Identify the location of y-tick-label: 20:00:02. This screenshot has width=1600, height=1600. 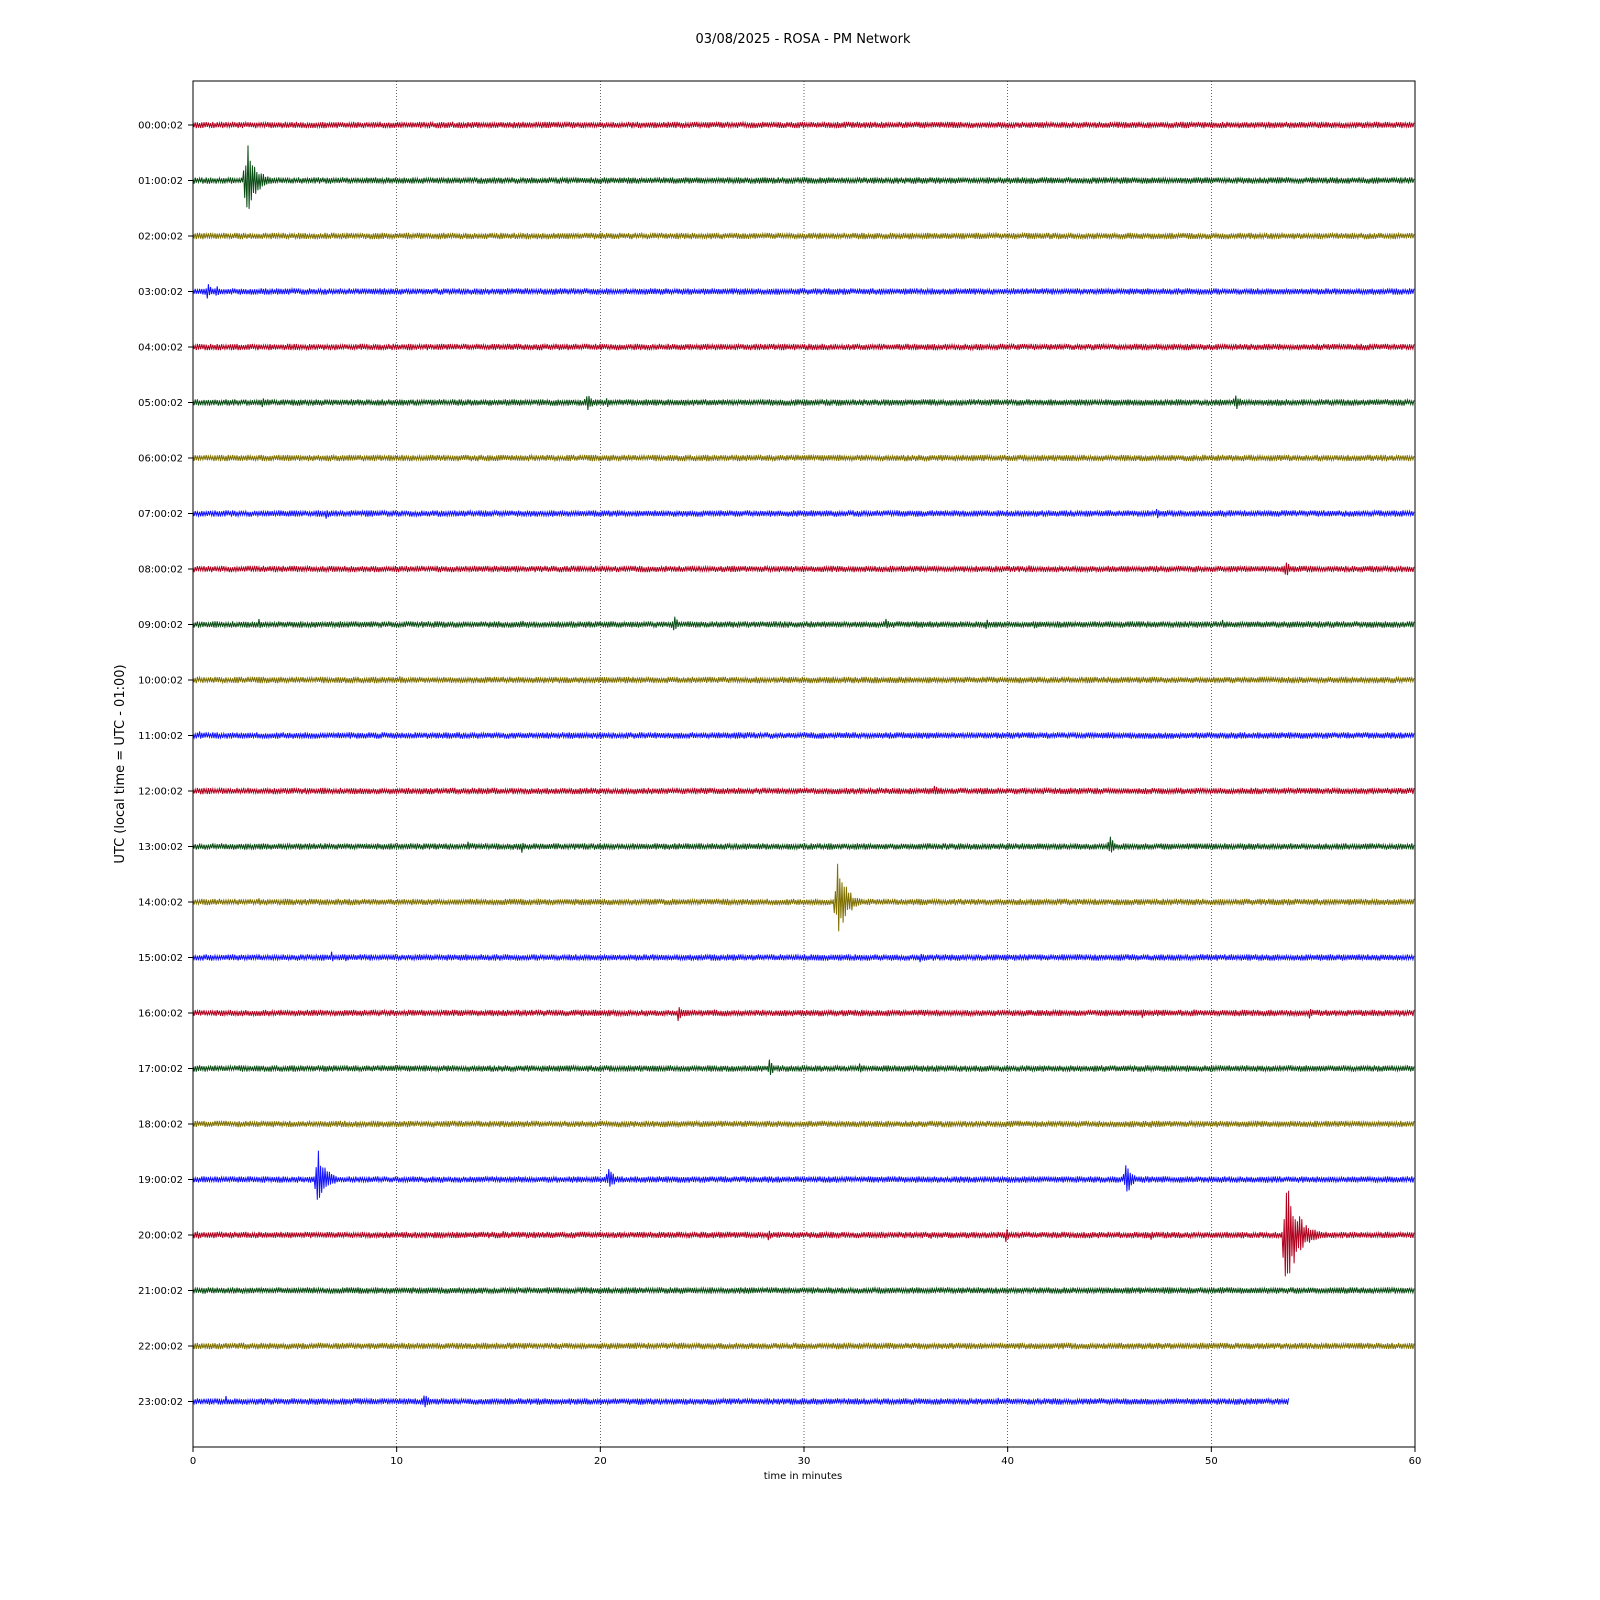
(160, 1236).